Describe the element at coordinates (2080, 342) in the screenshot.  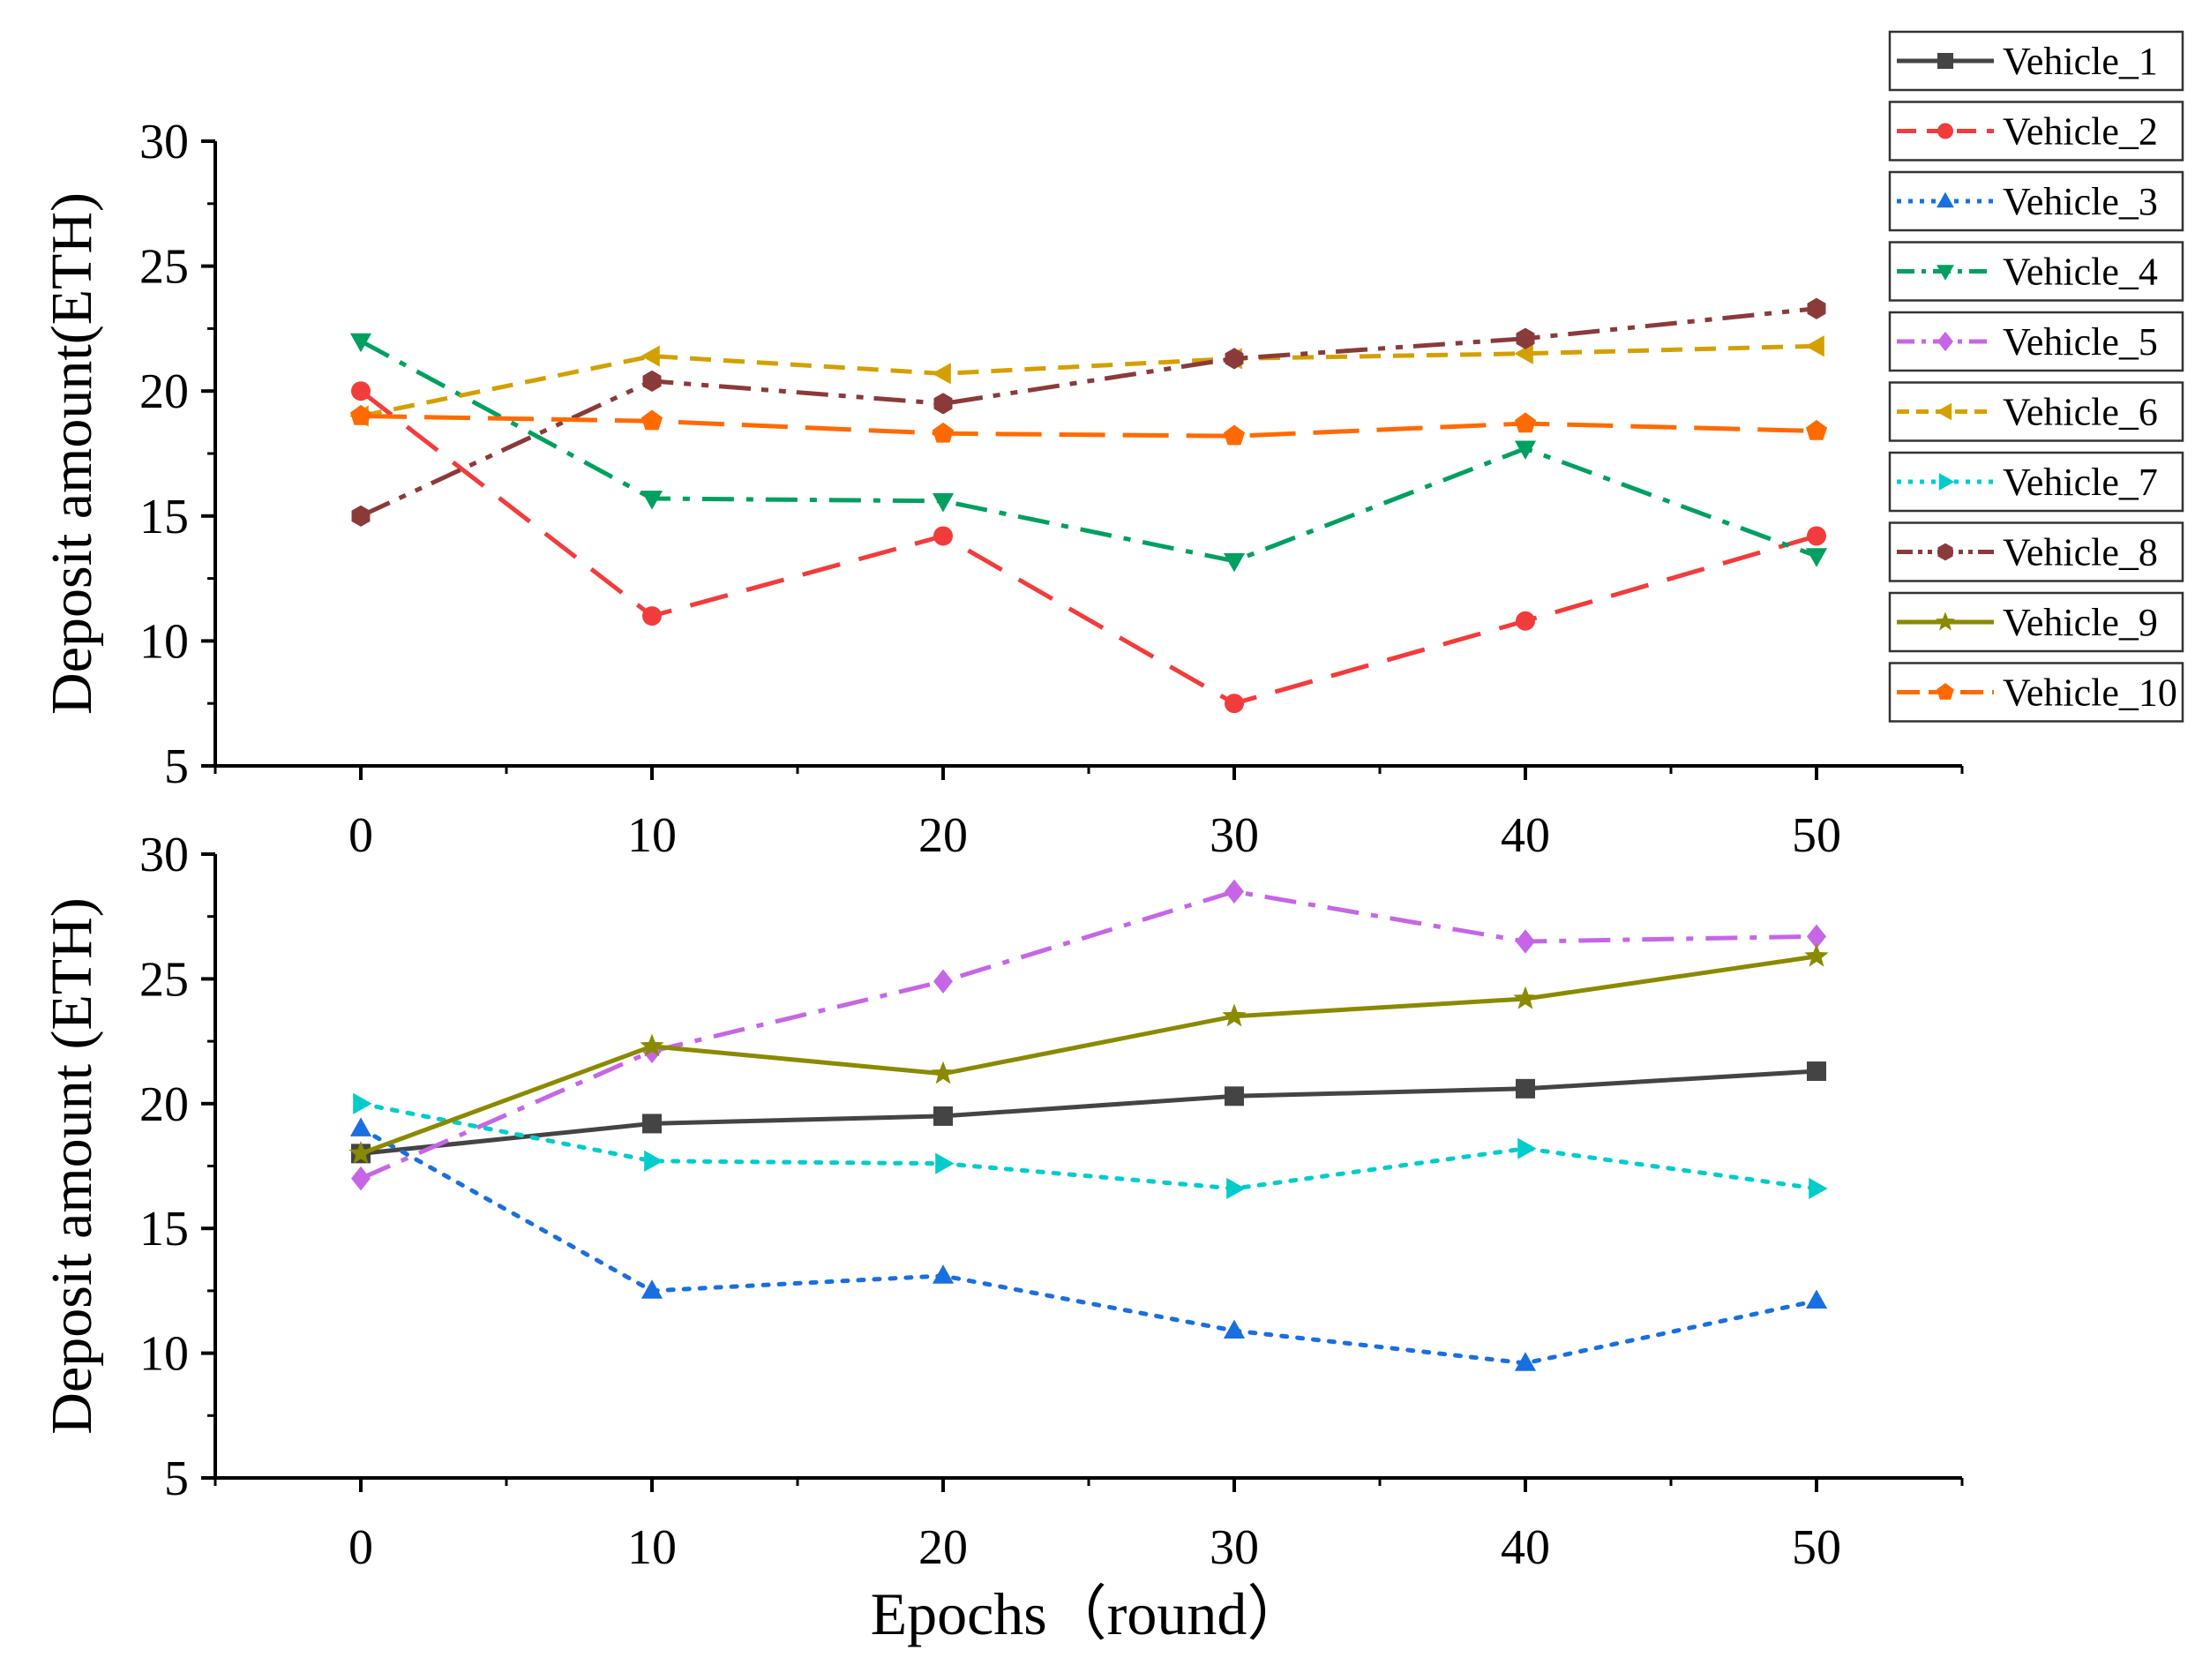
I see `legend-label: Vehicle_5` at that location.